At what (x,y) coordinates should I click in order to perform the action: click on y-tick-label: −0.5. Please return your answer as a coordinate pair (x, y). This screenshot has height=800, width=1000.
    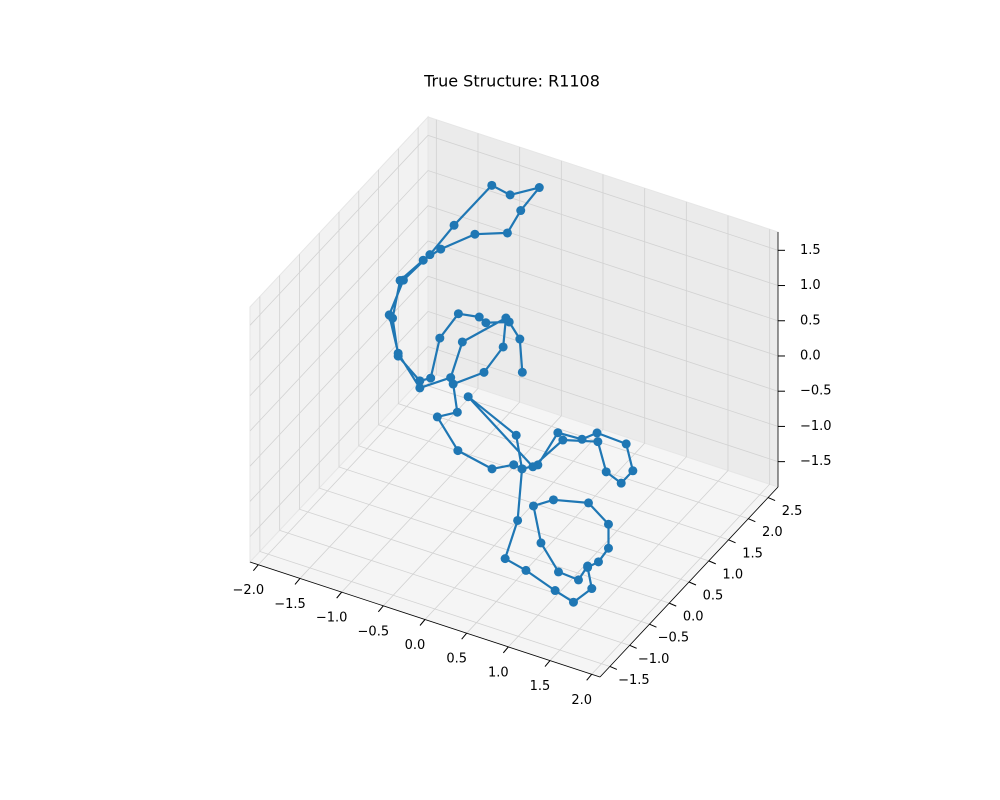
    Looking at the image, I should click on (674, 638).